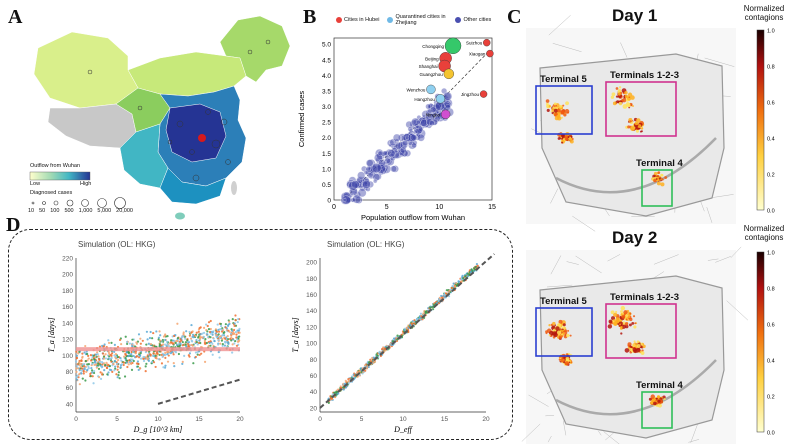 The image size is (793, 444). What do you see at coordinates (771, 398) in the screenshot?
I see `colorbar-tick: 0.2` at bounding box center [771, 398].